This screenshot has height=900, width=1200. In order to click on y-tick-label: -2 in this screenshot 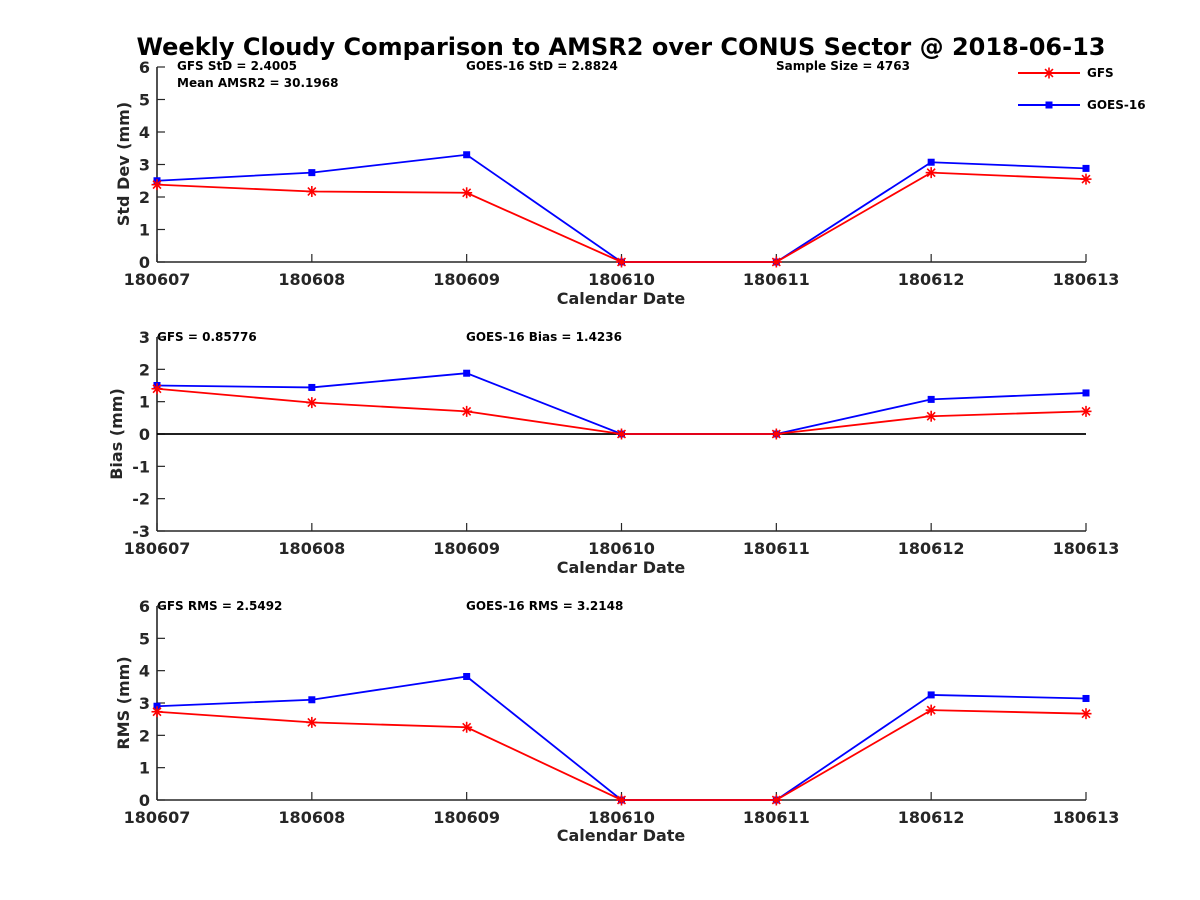, I will do `click(141, 499)`.